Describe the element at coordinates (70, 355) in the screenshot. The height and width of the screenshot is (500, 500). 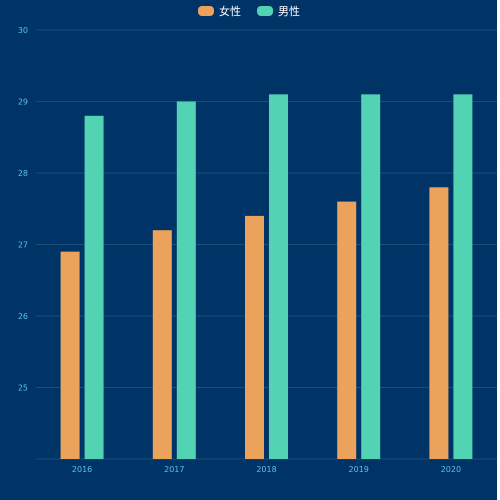
I see `bar-2016-female` at that location.